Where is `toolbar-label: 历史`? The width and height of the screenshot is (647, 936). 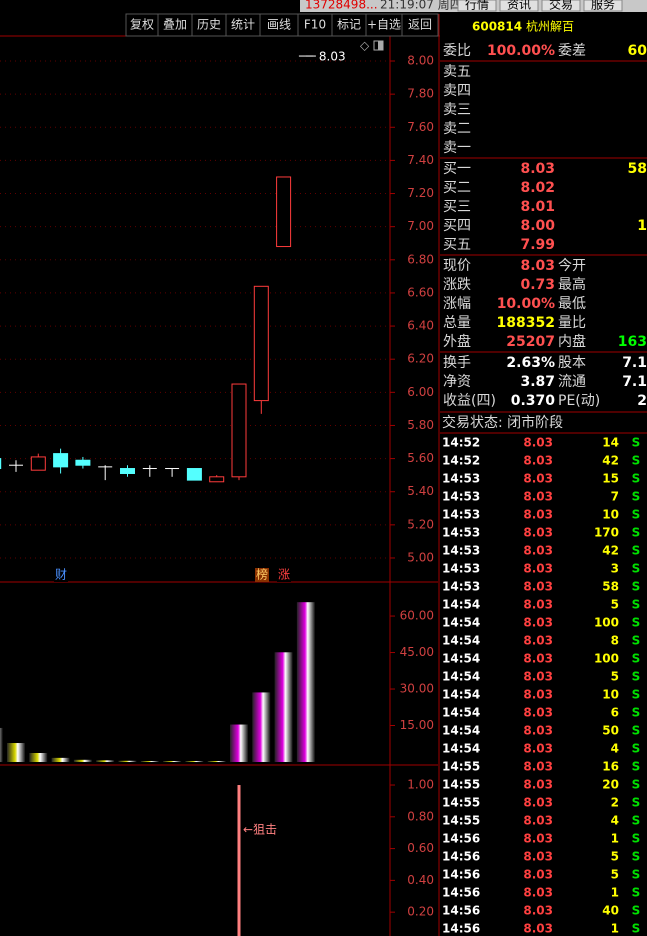 toolbar-label: 历史 is located at coordinates (209, 25).